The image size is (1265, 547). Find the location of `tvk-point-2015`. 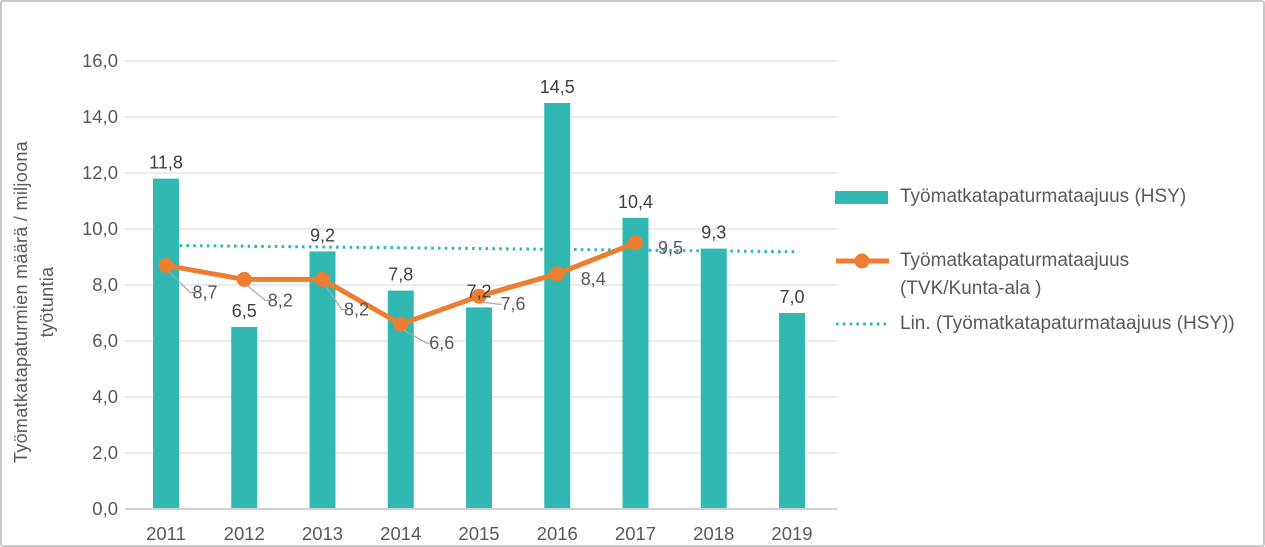

tvk-point-2015 is located at coordinates (479, 296).